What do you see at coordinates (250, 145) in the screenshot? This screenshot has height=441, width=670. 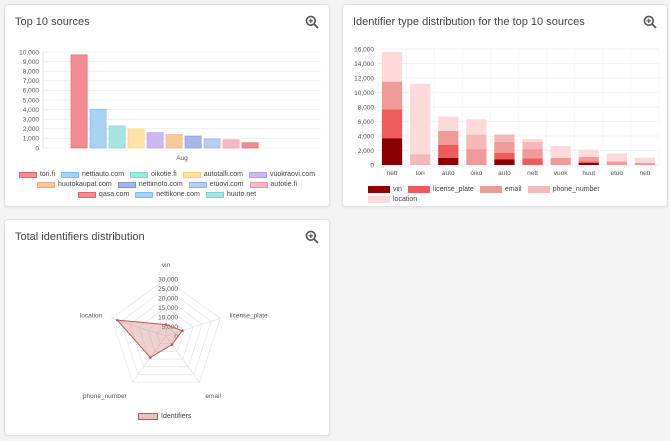 I see `bar-qasa.com` at bounding box center [250, 145].